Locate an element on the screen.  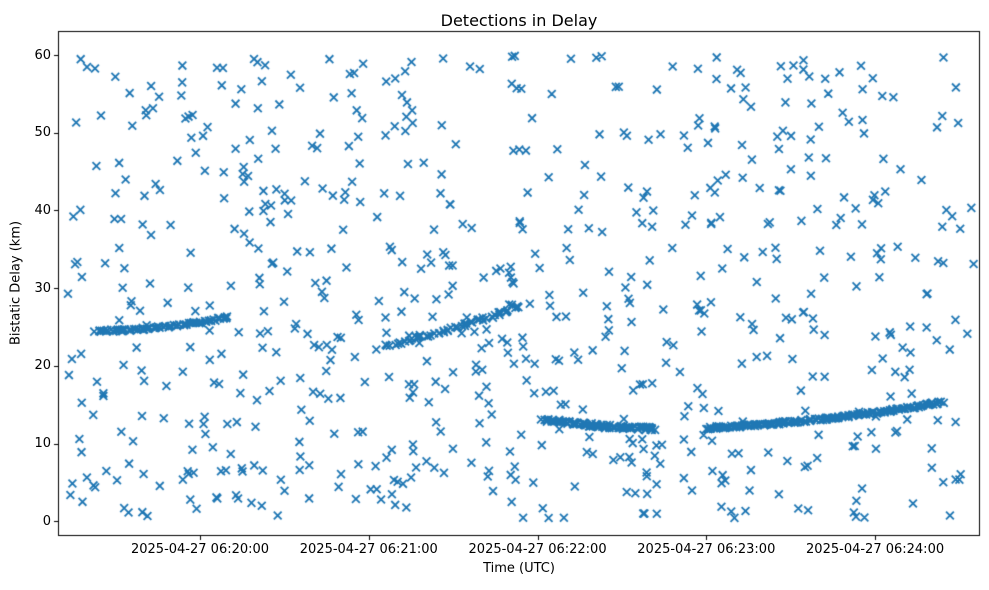
x-tick-label: 2025-04-27 06:24:00 is located at coordinates (875, 549).